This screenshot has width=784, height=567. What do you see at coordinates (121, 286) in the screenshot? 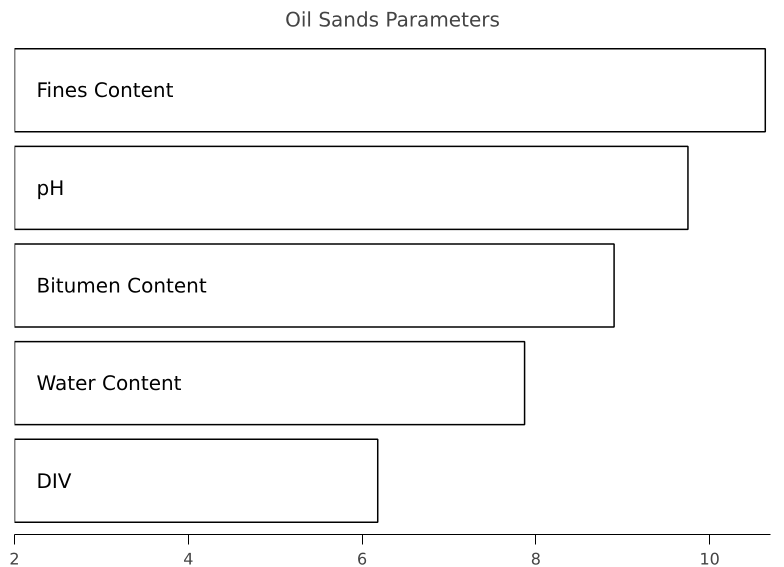
I see `y-tick-label: Bitumen Content` at bounding box center [121, 286].